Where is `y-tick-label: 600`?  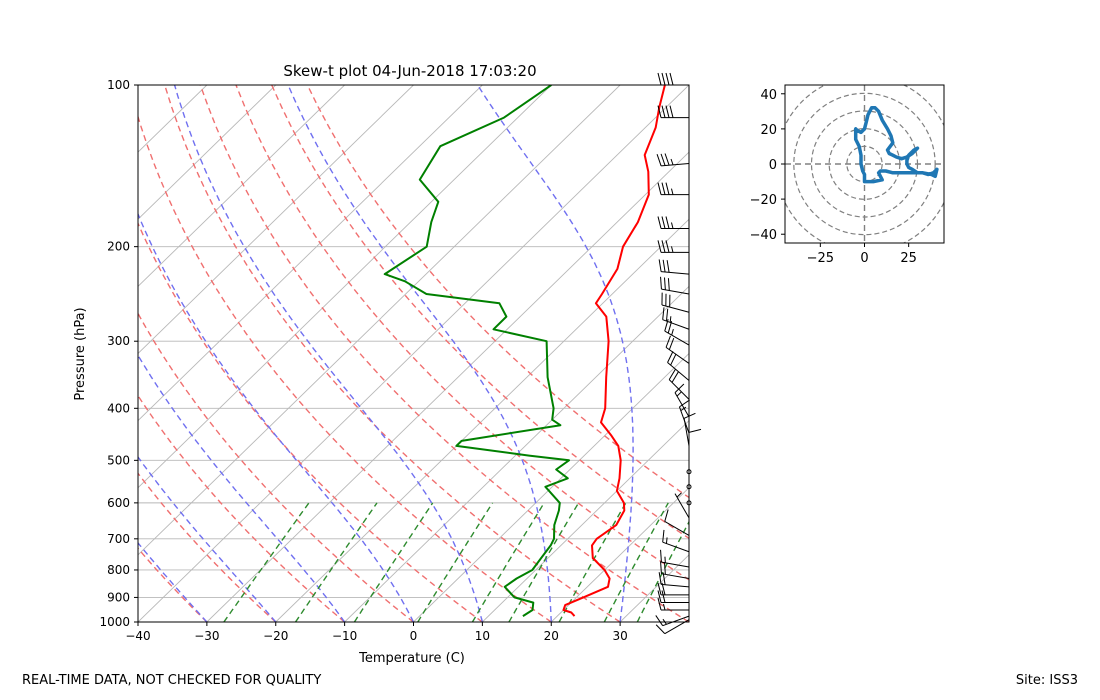
y-tick-label: 600 is located at coordinates (118, 503).